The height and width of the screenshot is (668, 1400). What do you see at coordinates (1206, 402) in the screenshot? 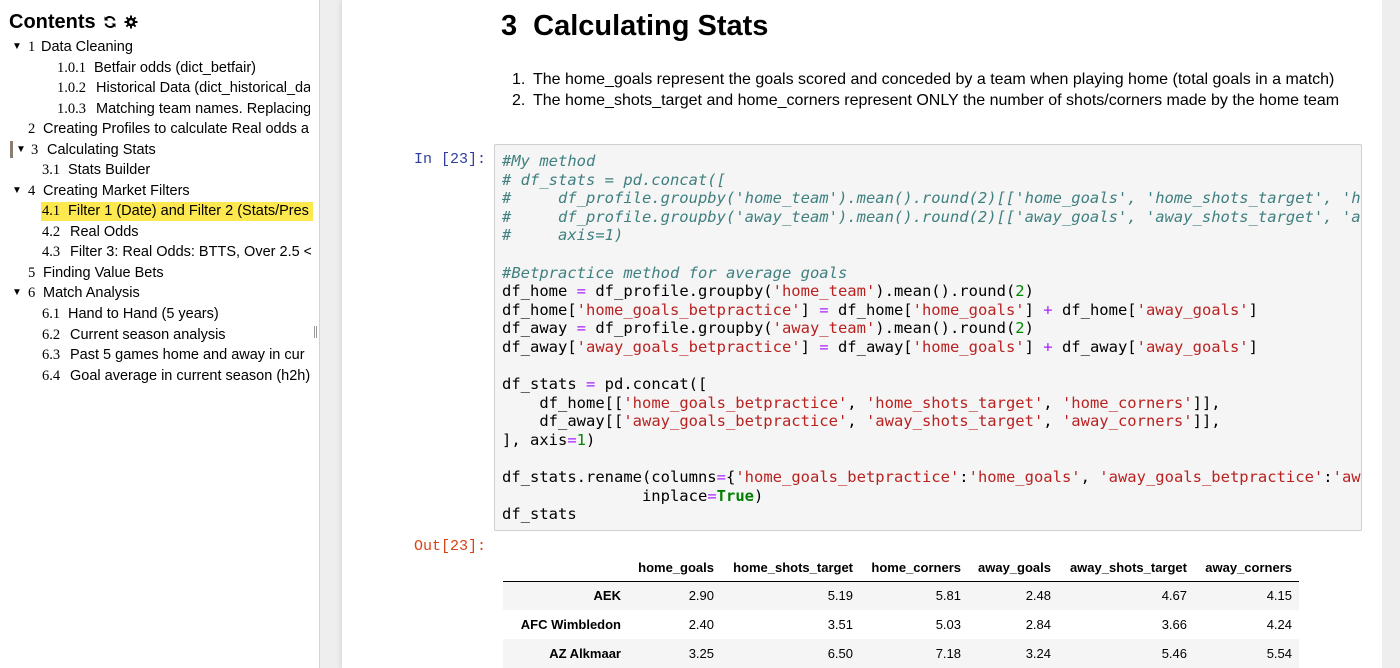
I see `code-token: ]],` at bounding box center [1206, 402].